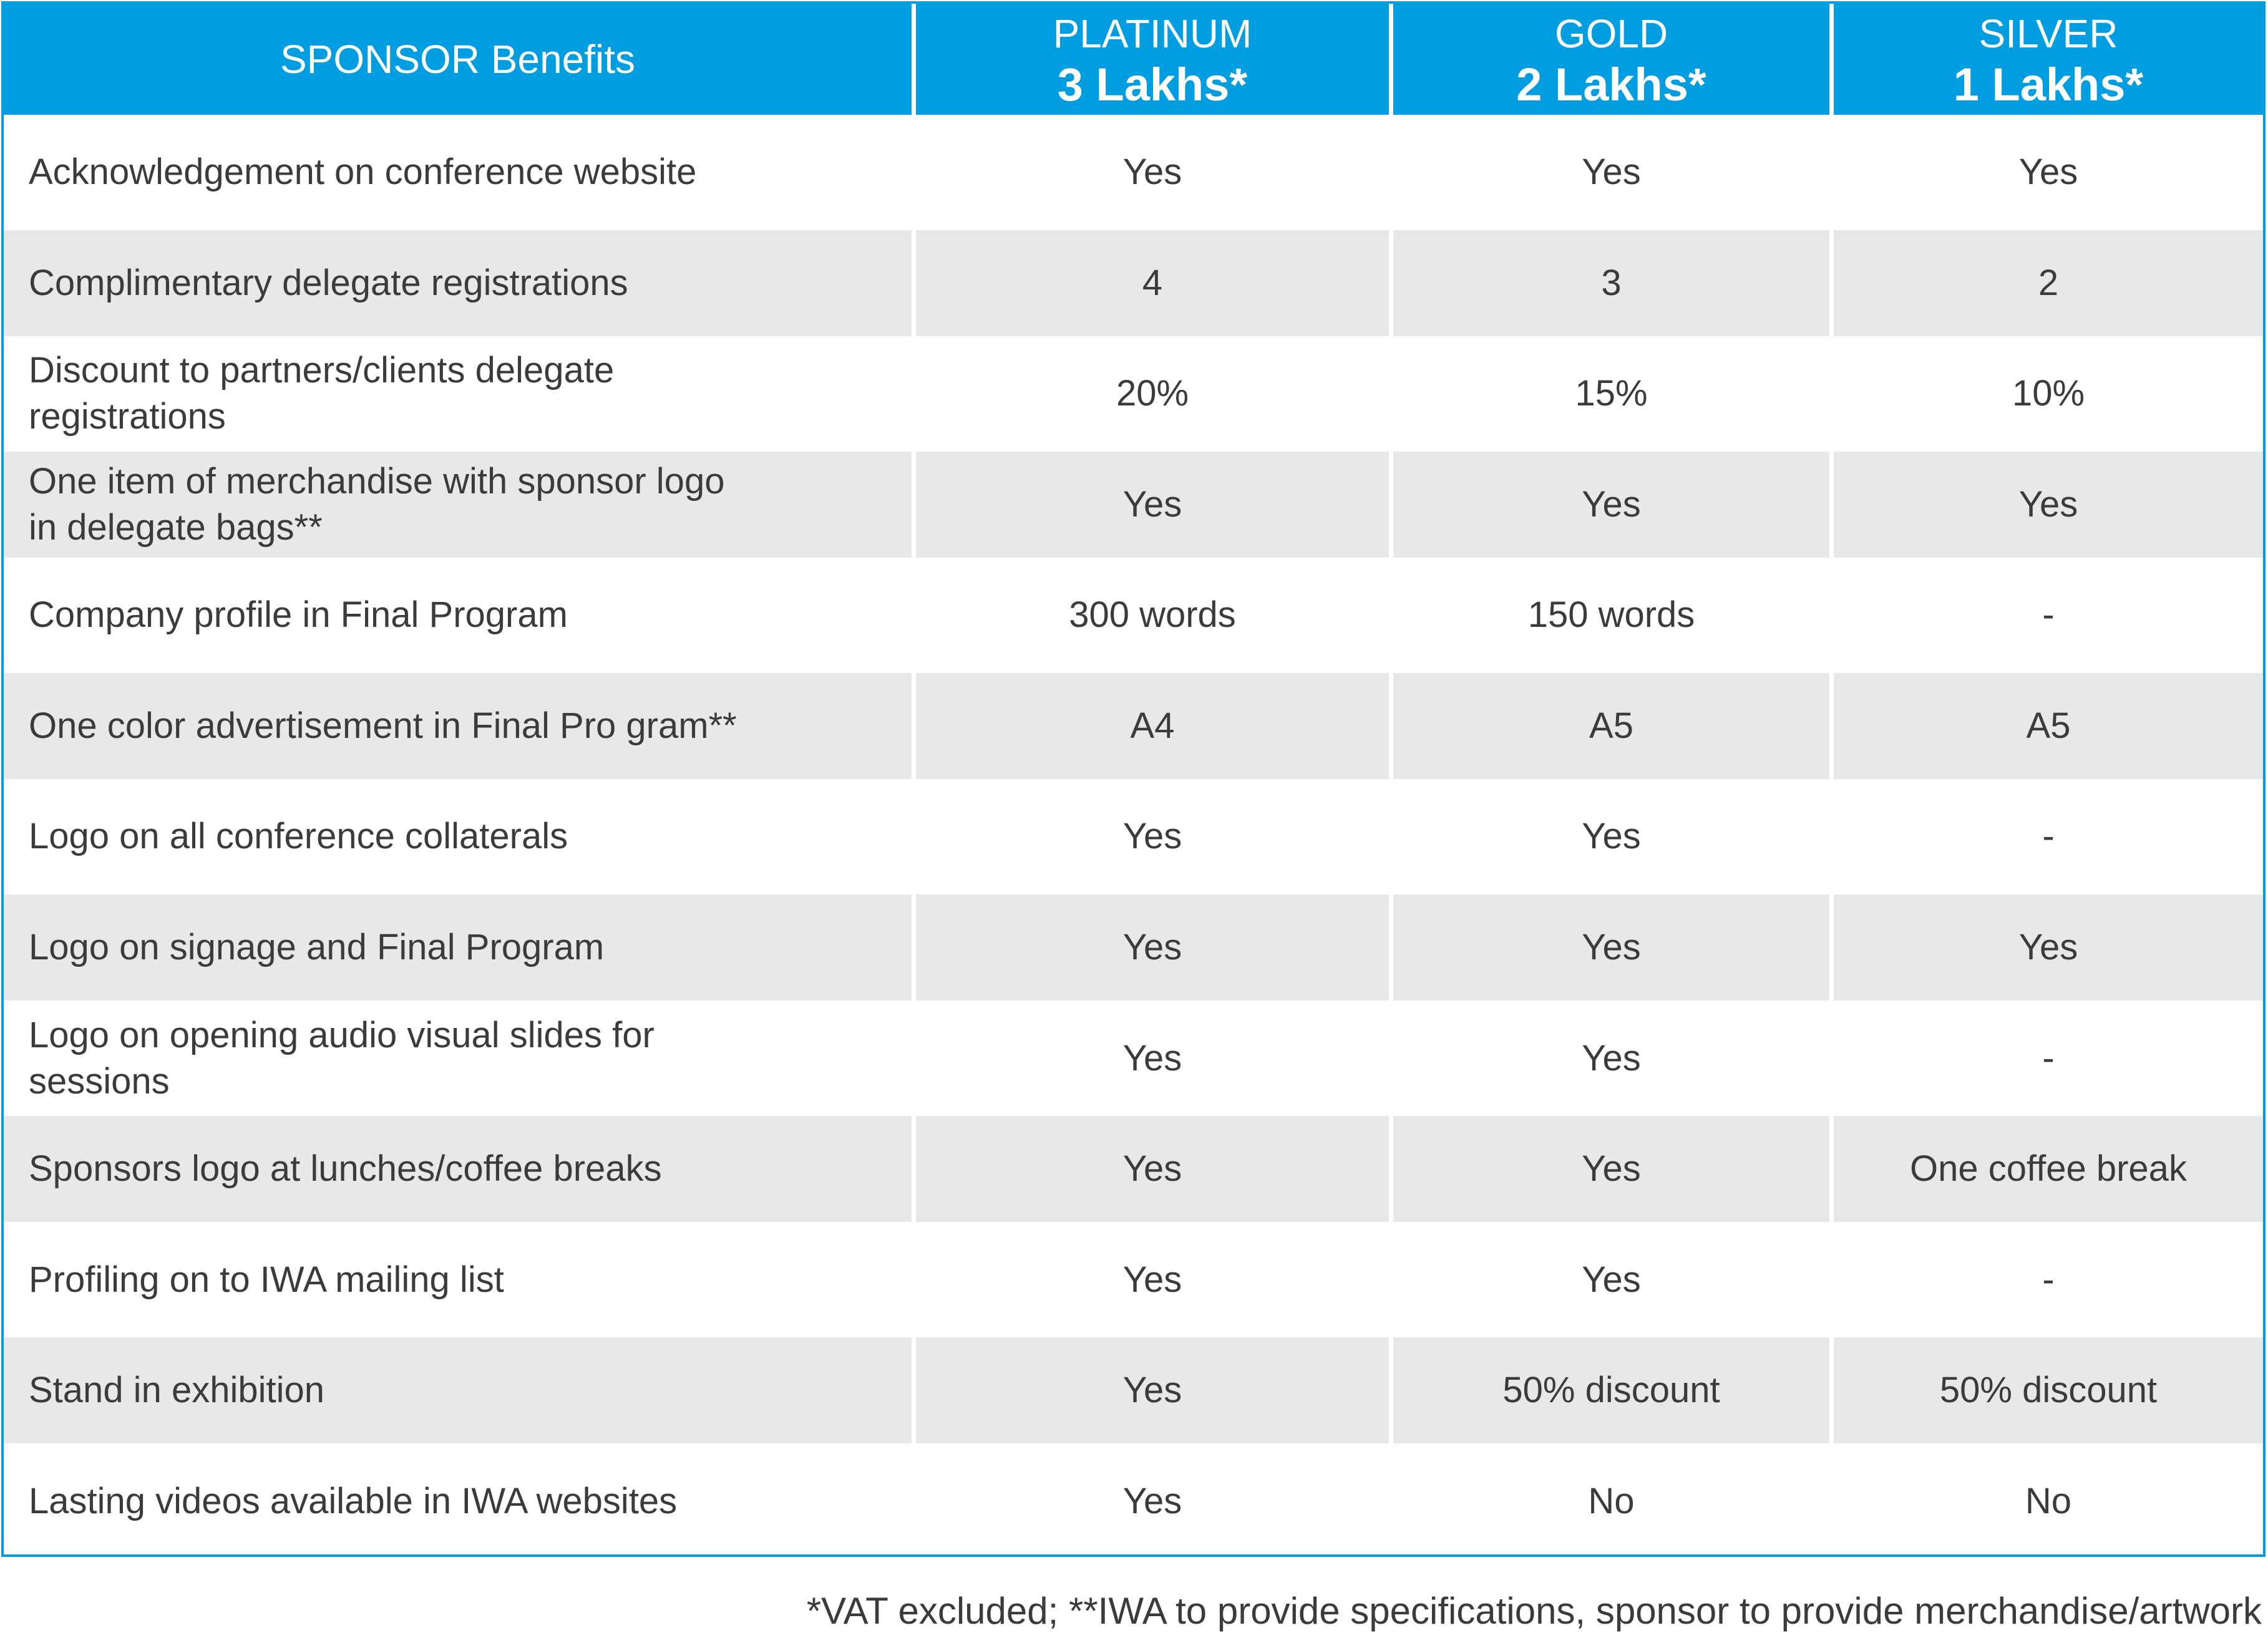 The height and width of the screenshot is (1638, 2268). I want to click on gold-value-cell: A5, so click(1609, 724).